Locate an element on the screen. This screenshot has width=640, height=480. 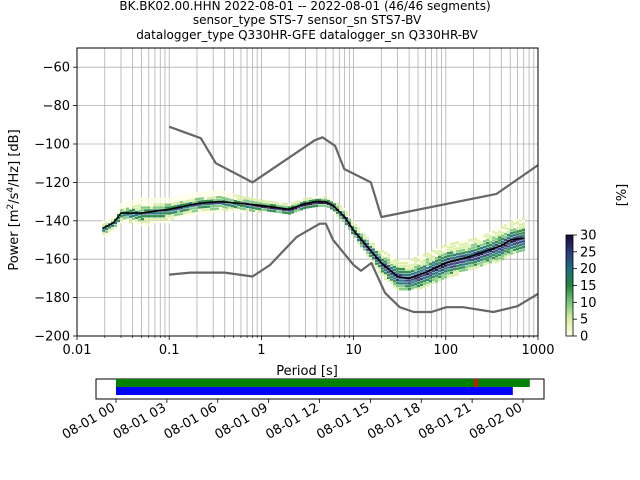
x-tick-label: 100 is located at coordinates (445, 350).